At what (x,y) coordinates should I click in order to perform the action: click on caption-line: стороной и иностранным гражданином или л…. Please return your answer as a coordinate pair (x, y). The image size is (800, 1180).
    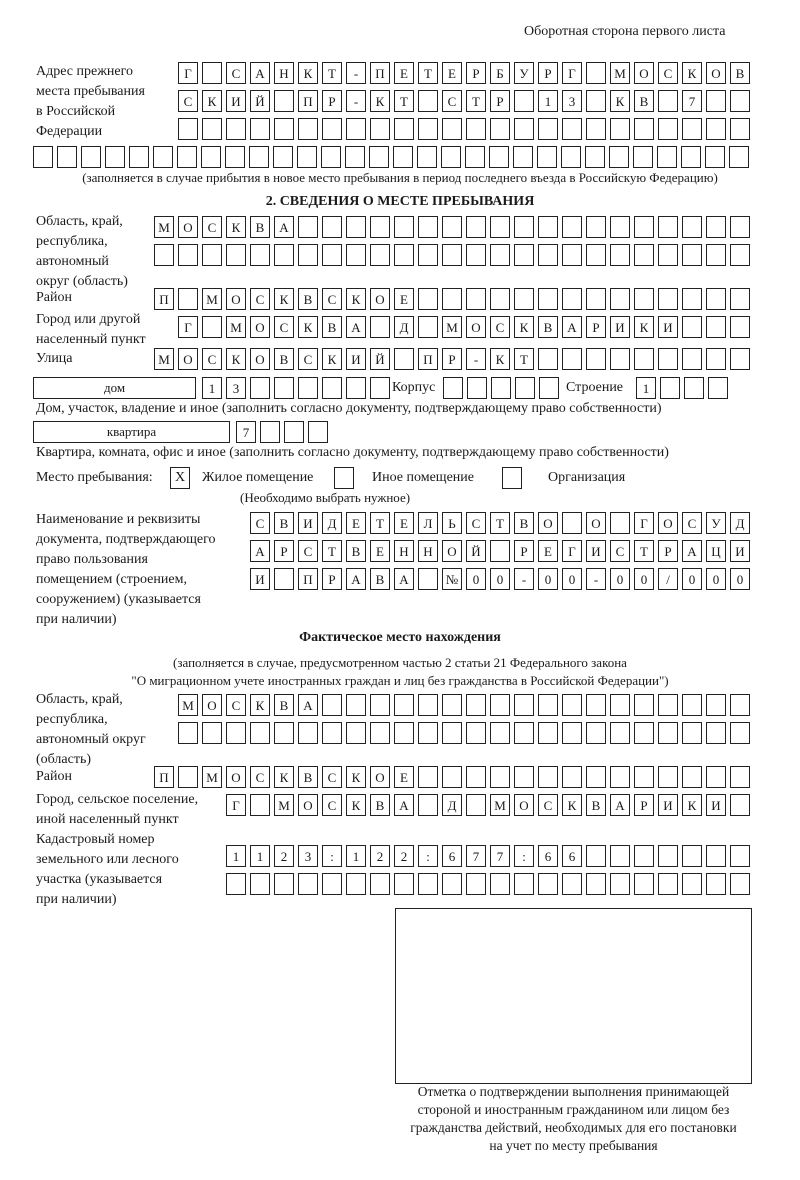
    Looking at the image, I should click on (573, 1109).